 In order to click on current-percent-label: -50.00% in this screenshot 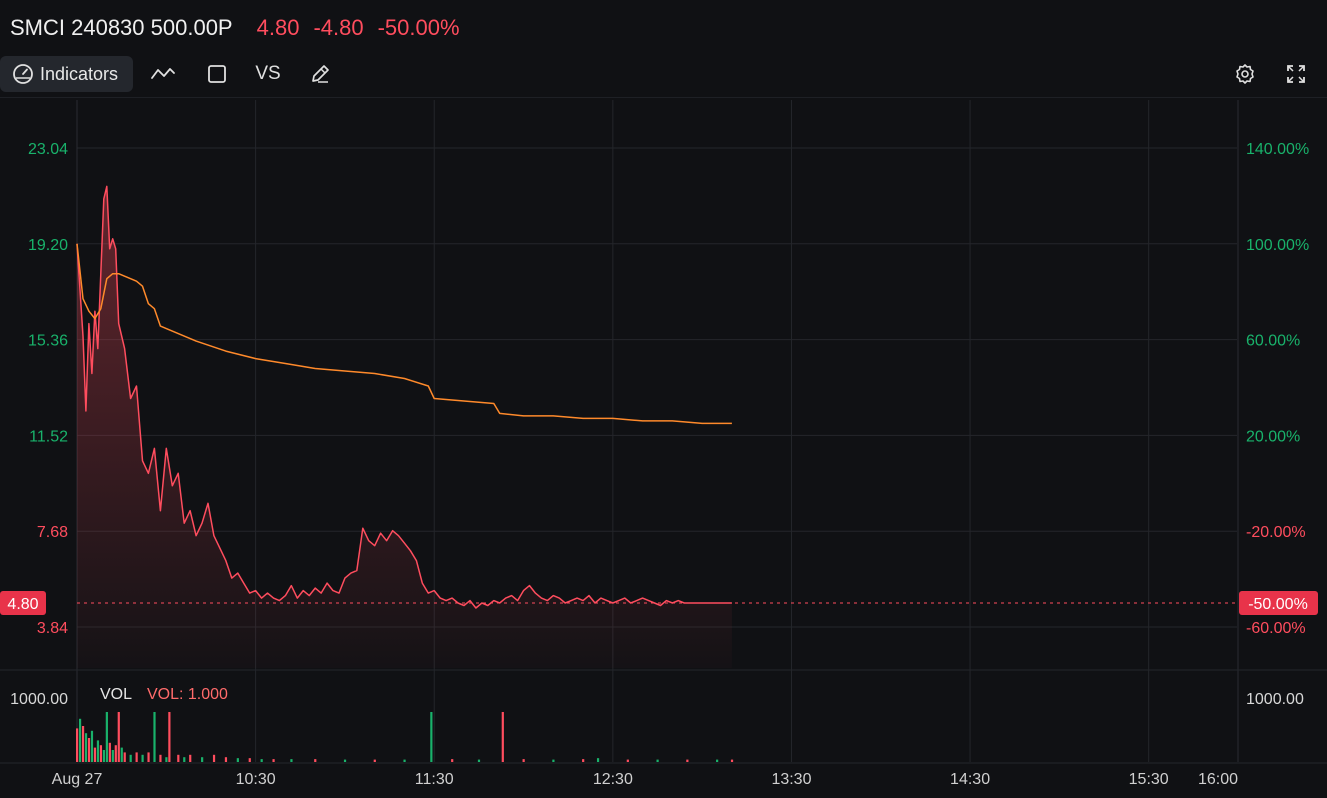, I will do `click(1278, 604)`.